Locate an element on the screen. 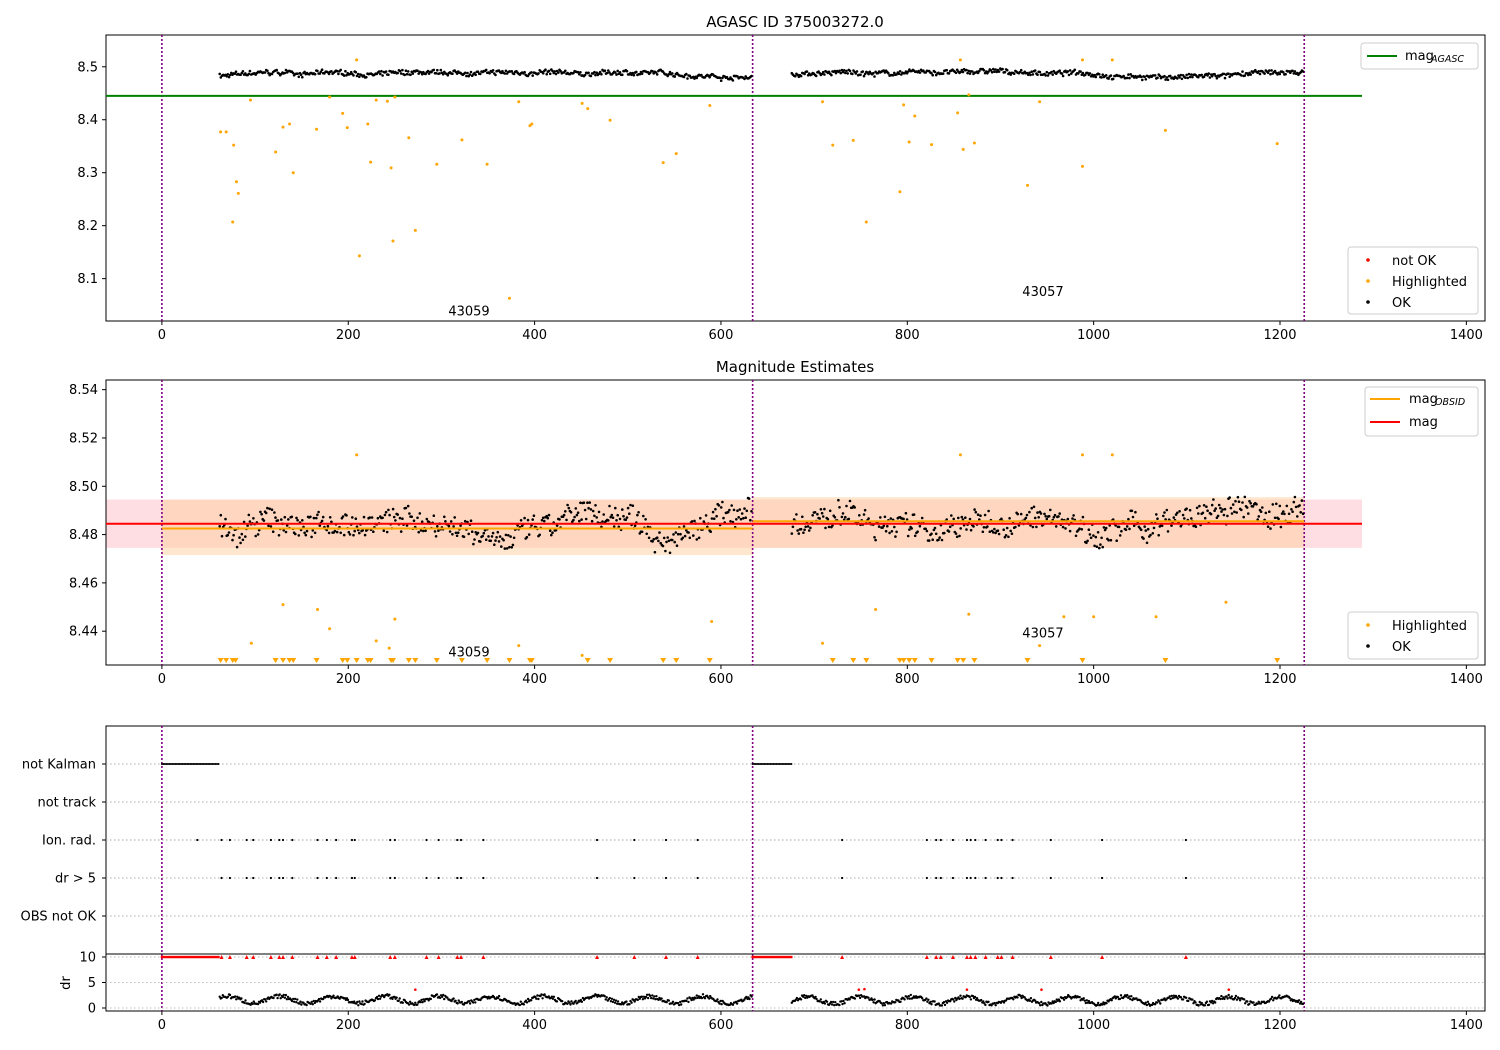 Image resolution: width=1500 pixels, height=1050 pixels. top-x-tick-label: 1200 is located at coordinates (1279, 335).